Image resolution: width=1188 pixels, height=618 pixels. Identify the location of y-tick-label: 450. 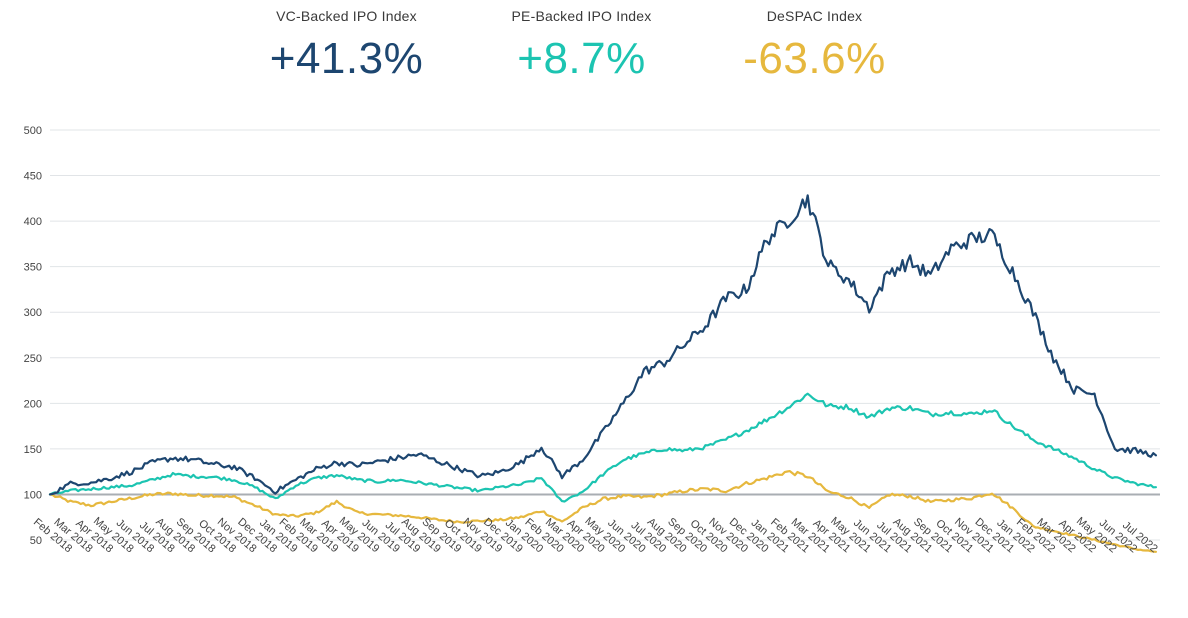
(33, 177).